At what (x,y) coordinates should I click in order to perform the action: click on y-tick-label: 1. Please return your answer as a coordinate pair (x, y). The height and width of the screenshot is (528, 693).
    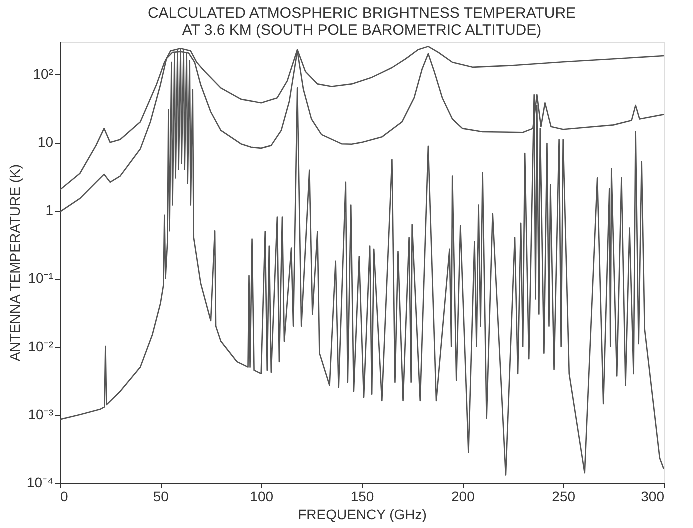
    Looking at the image, I should click on (50, 210).